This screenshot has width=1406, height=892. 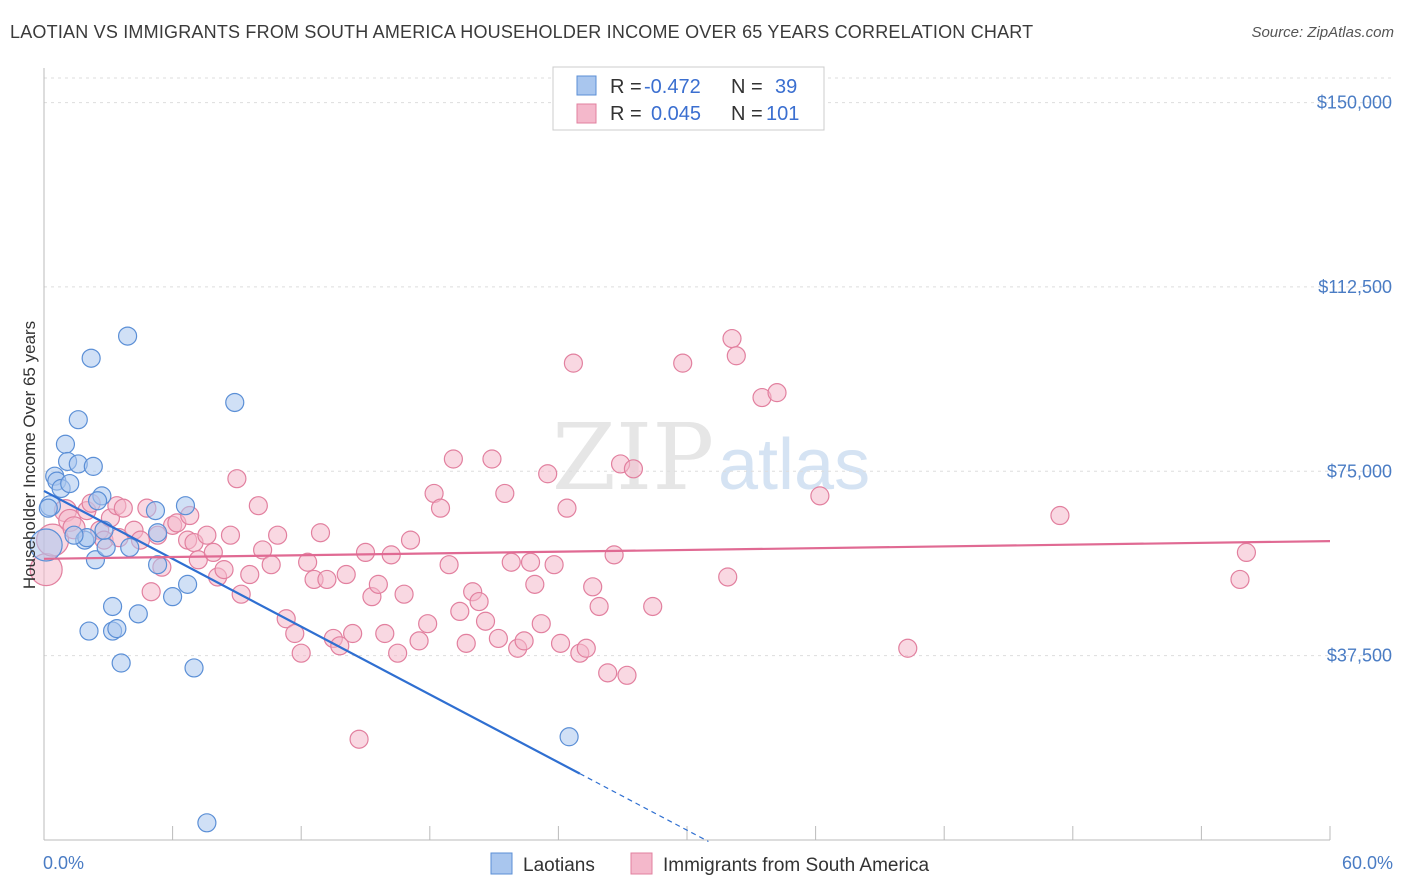 I want to click on legend-swatch-laotians, so click(x=586, y=85).